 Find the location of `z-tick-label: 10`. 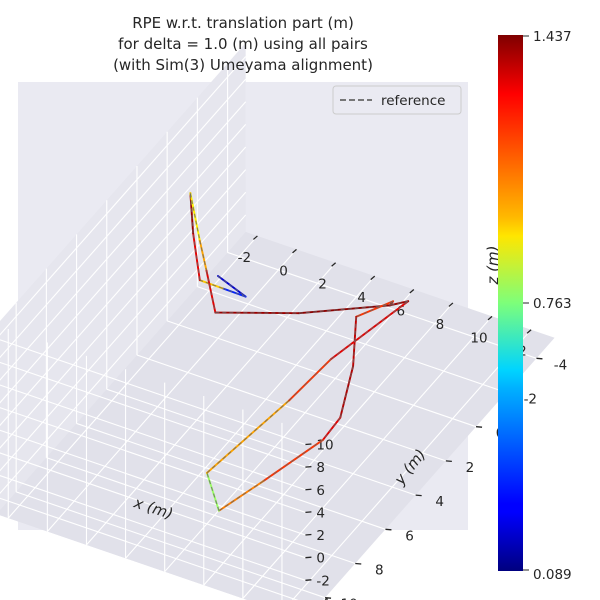

z-tick-label: 10 is located at coordinates (324, 446).